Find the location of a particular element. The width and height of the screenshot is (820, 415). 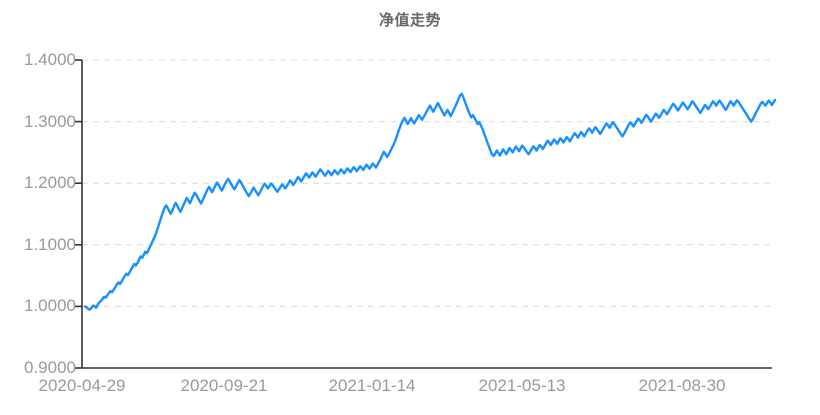

y-axis-labels: 0.9000 1.0000 1.1000 1.2000 1.3000 1.4000 is located at coordinates (38, 207).